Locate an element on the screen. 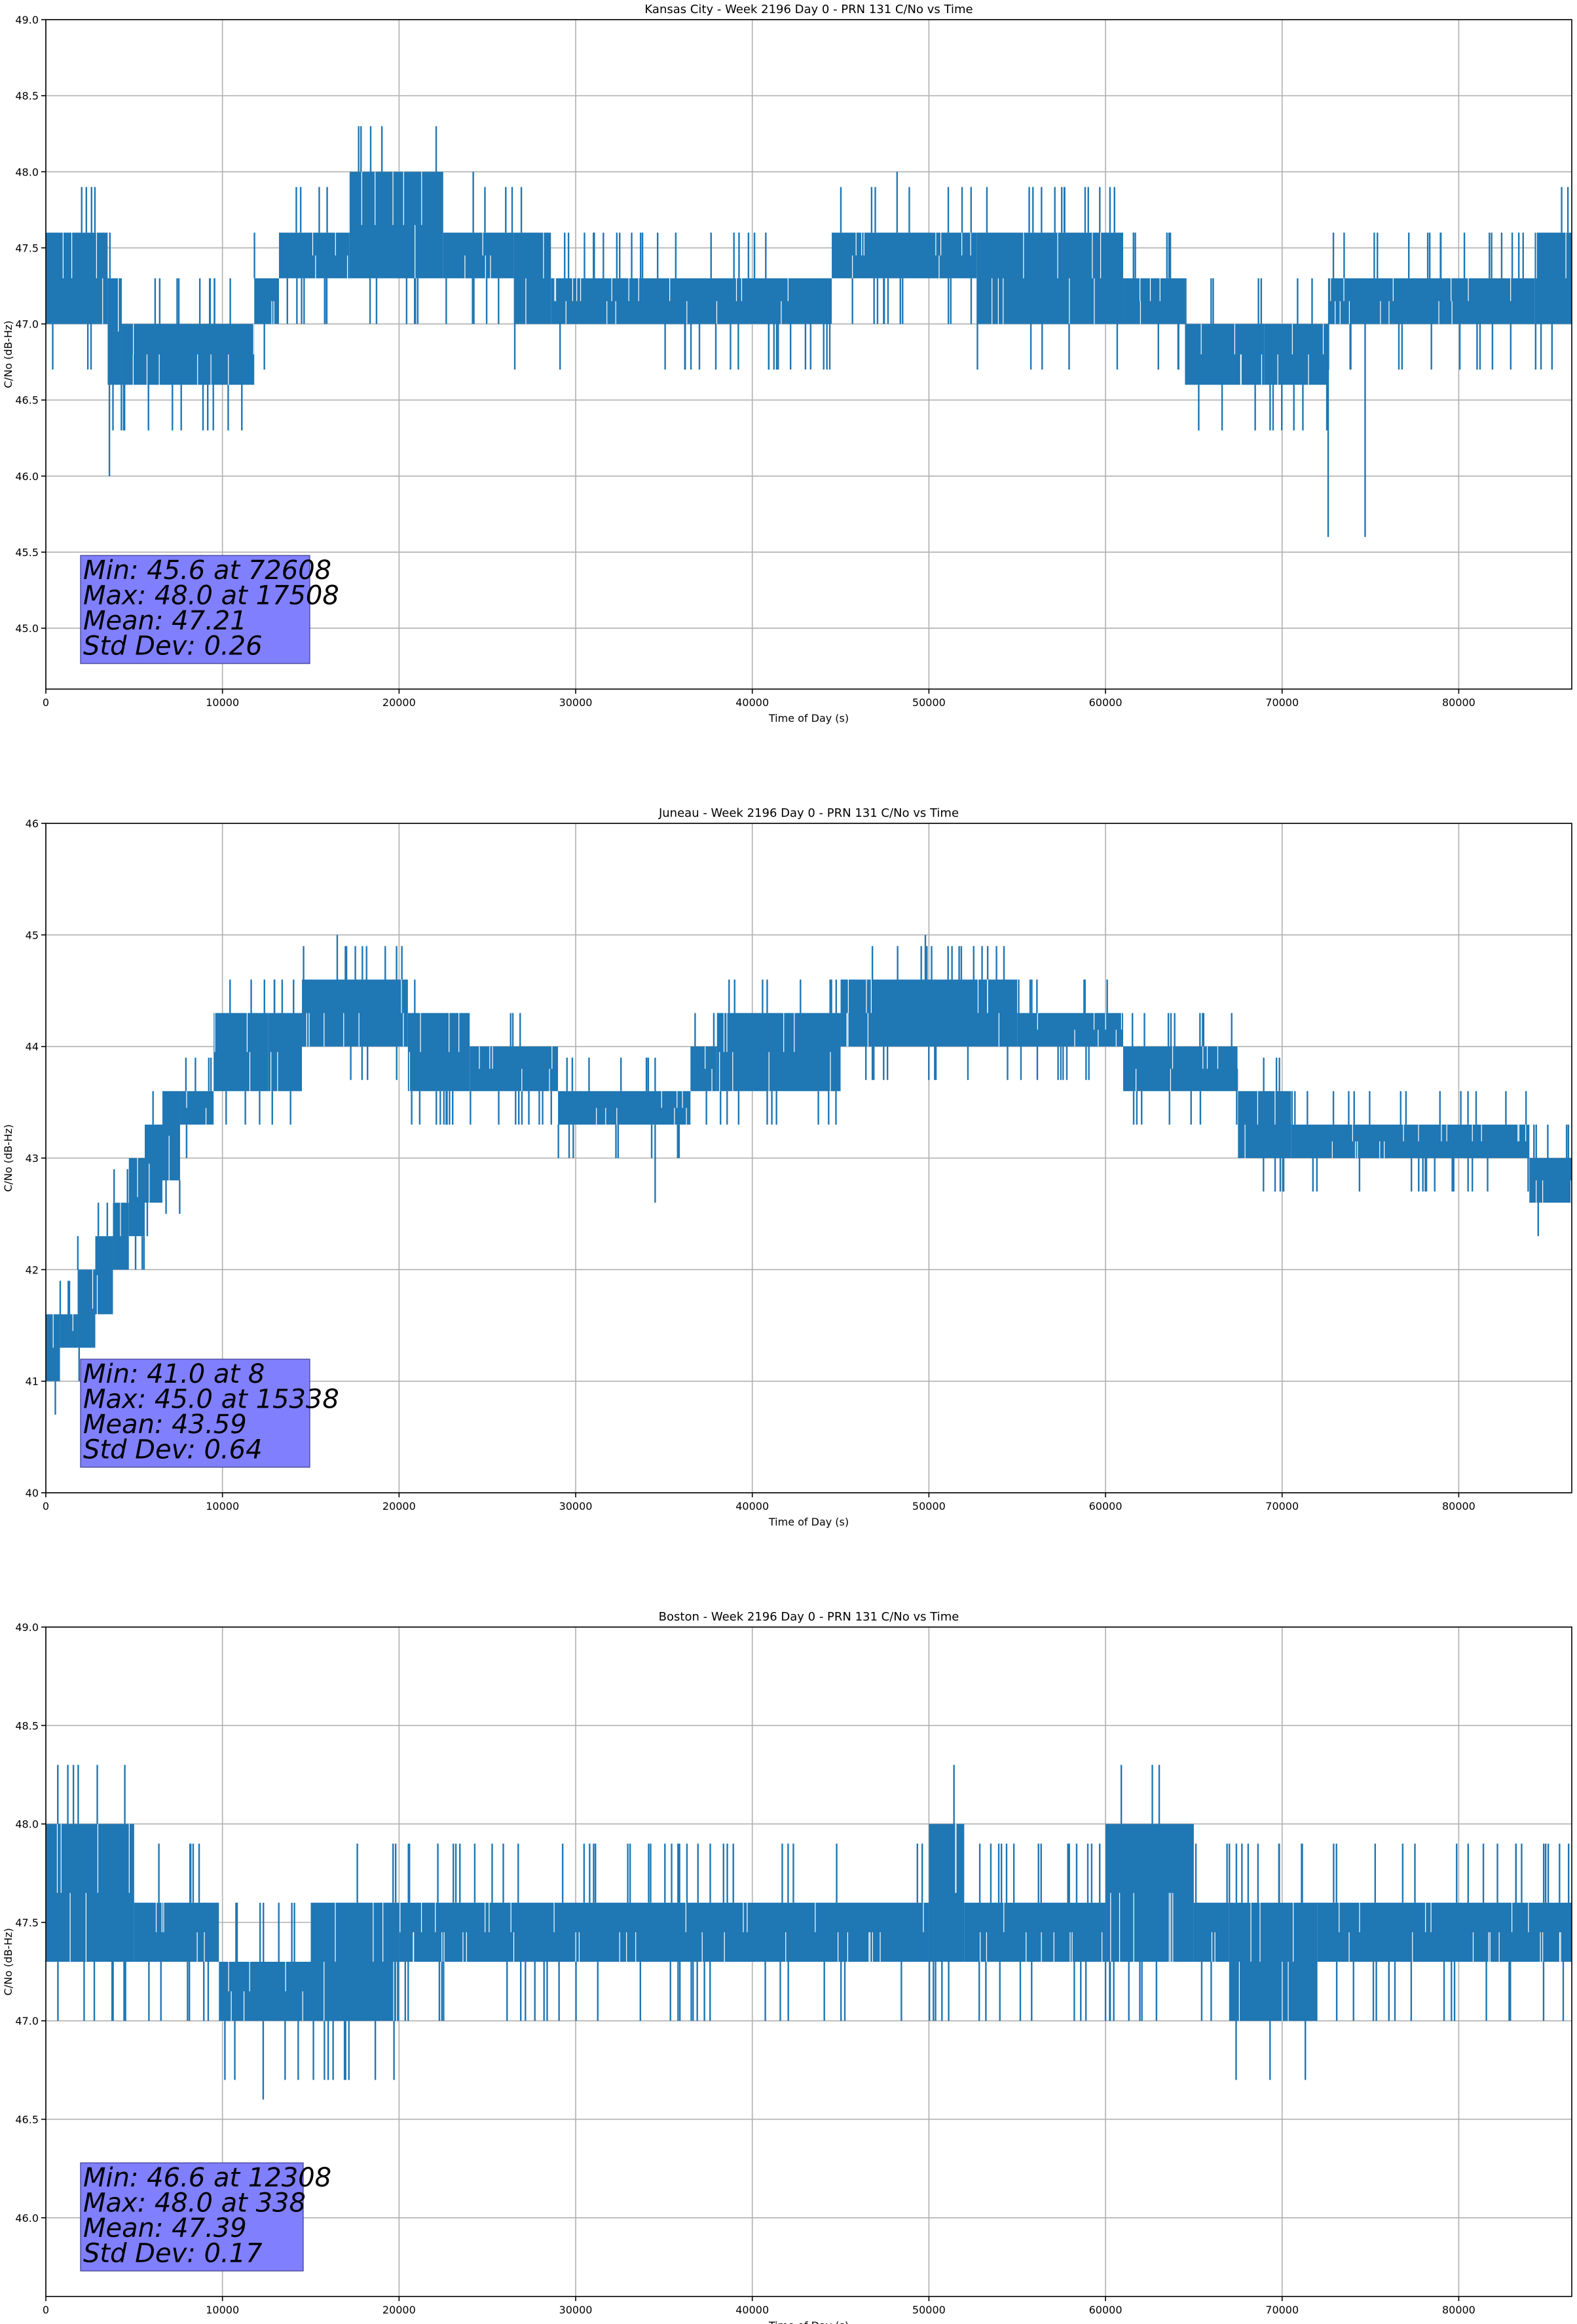 This screenshot has height=2324, width=1577. y-tick-label: 45.5 is located at coordinates (27, 552).